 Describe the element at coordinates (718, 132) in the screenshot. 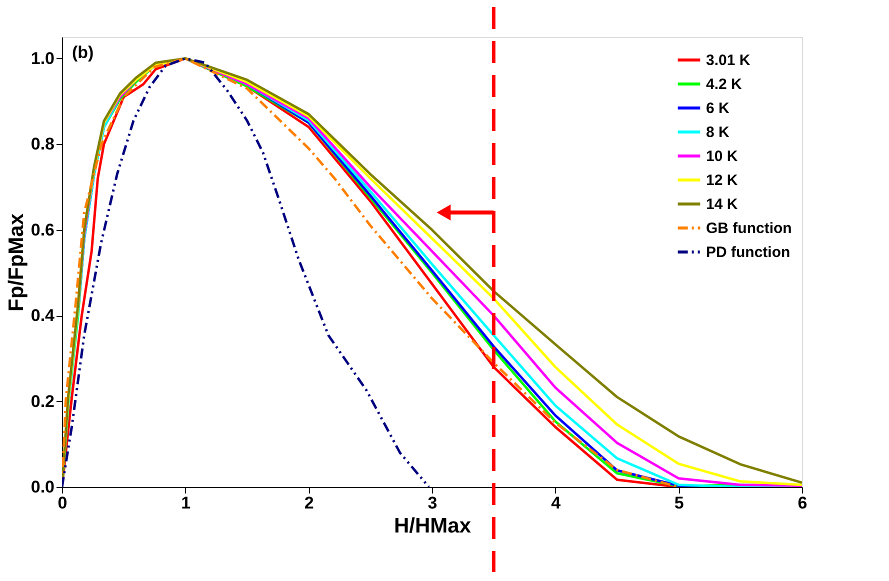

I see `legend-label: 8 K` at that location.